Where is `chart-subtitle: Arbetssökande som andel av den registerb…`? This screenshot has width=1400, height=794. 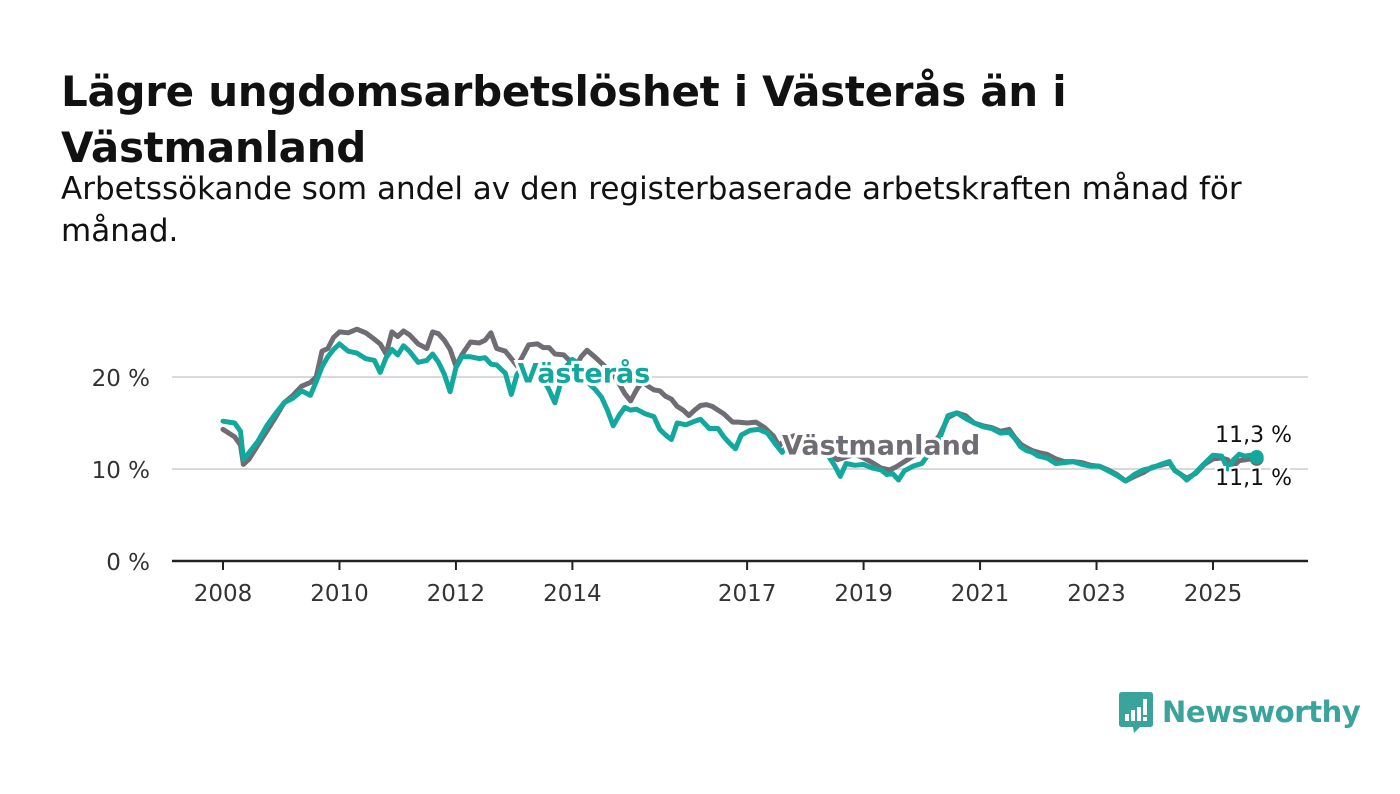
chart-subtitle: Arbetssökande som andel av den registerb… is located at coordinates (651, 210).